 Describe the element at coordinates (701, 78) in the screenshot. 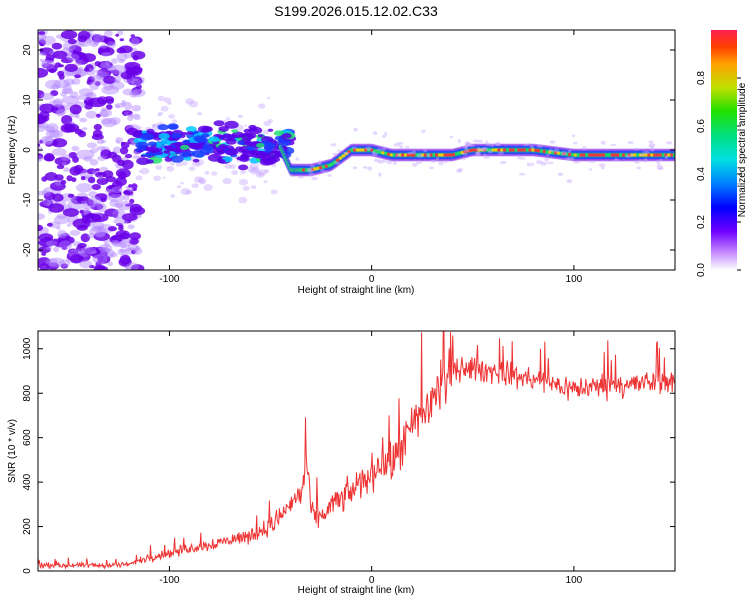

I see `colorbar-tick-label: 0.8` at that location.